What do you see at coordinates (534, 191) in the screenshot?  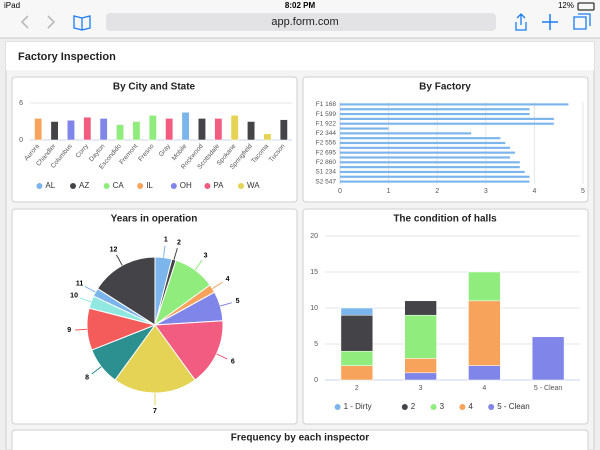 I see `x-tick-label: 4` at bounding box center [534, 191].